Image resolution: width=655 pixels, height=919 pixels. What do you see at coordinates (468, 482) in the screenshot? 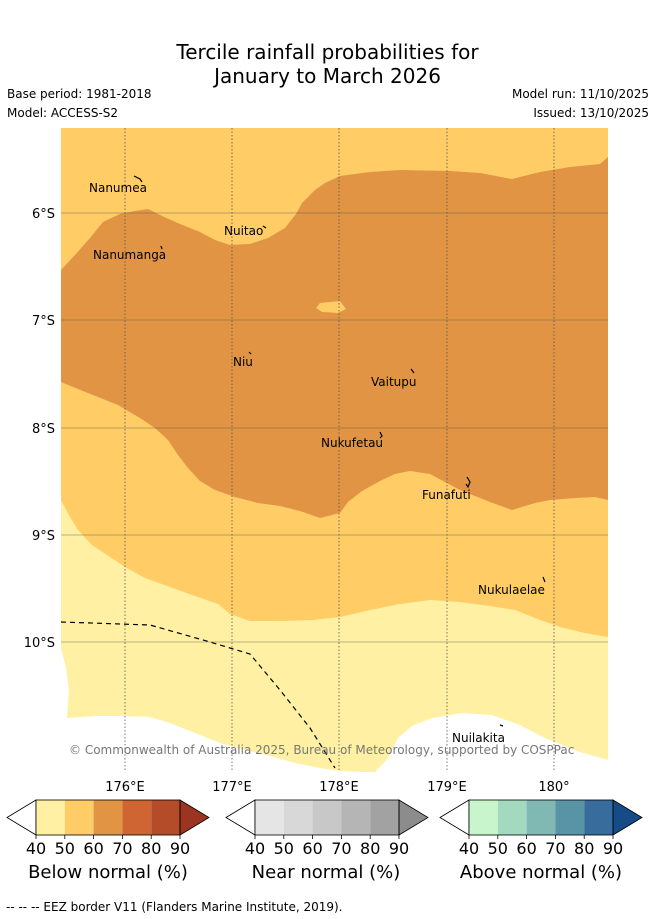
I see `island-funafuti` at bounding box center [468, 482].